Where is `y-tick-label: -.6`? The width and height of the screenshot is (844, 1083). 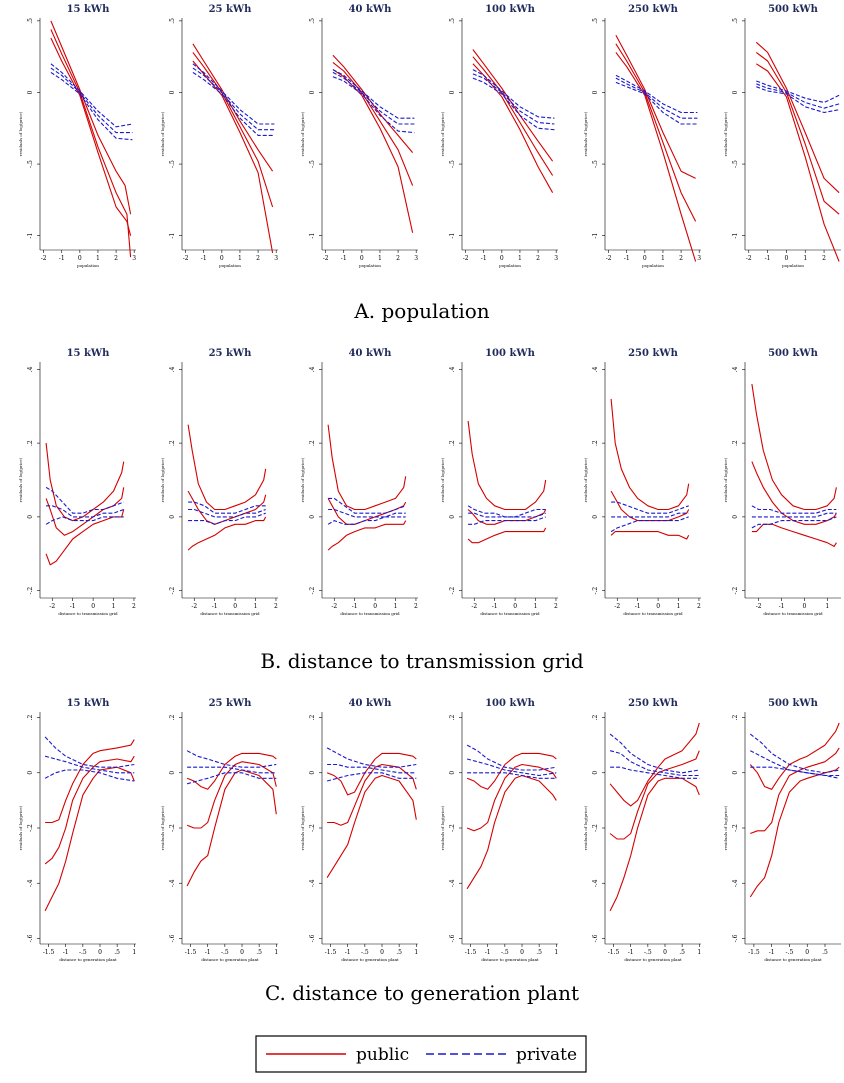
y-tick-label: -.6 is located at coordinates (312, 938).